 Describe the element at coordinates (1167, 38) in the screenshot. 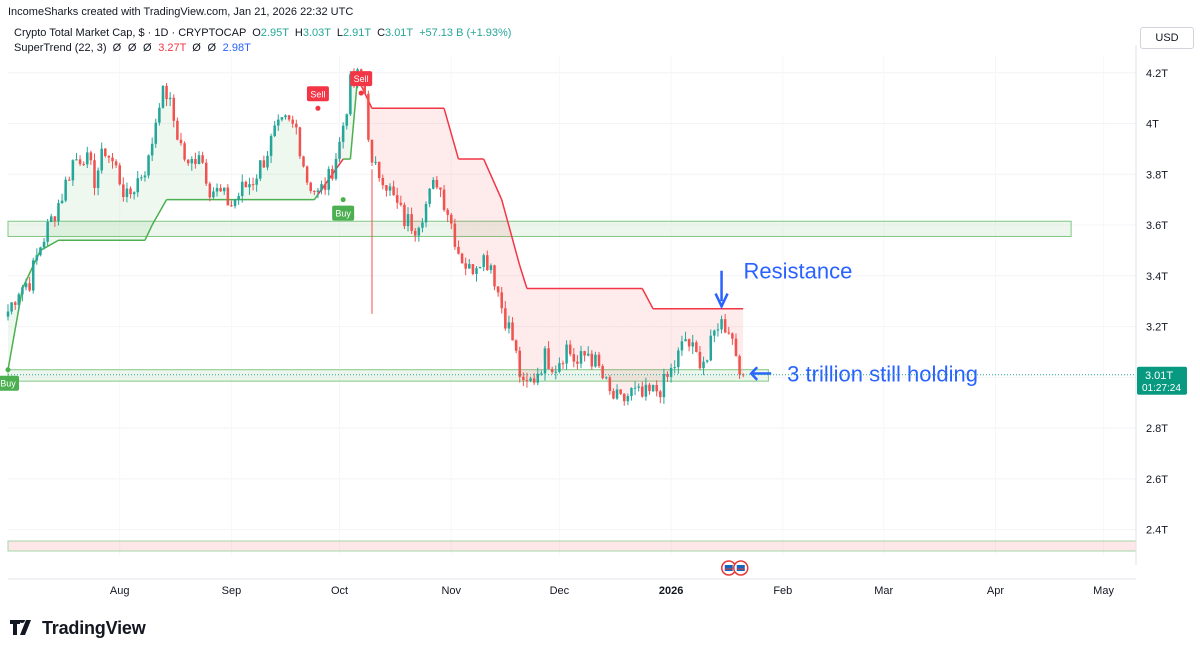

I see `currency-selector: USD` at that location.